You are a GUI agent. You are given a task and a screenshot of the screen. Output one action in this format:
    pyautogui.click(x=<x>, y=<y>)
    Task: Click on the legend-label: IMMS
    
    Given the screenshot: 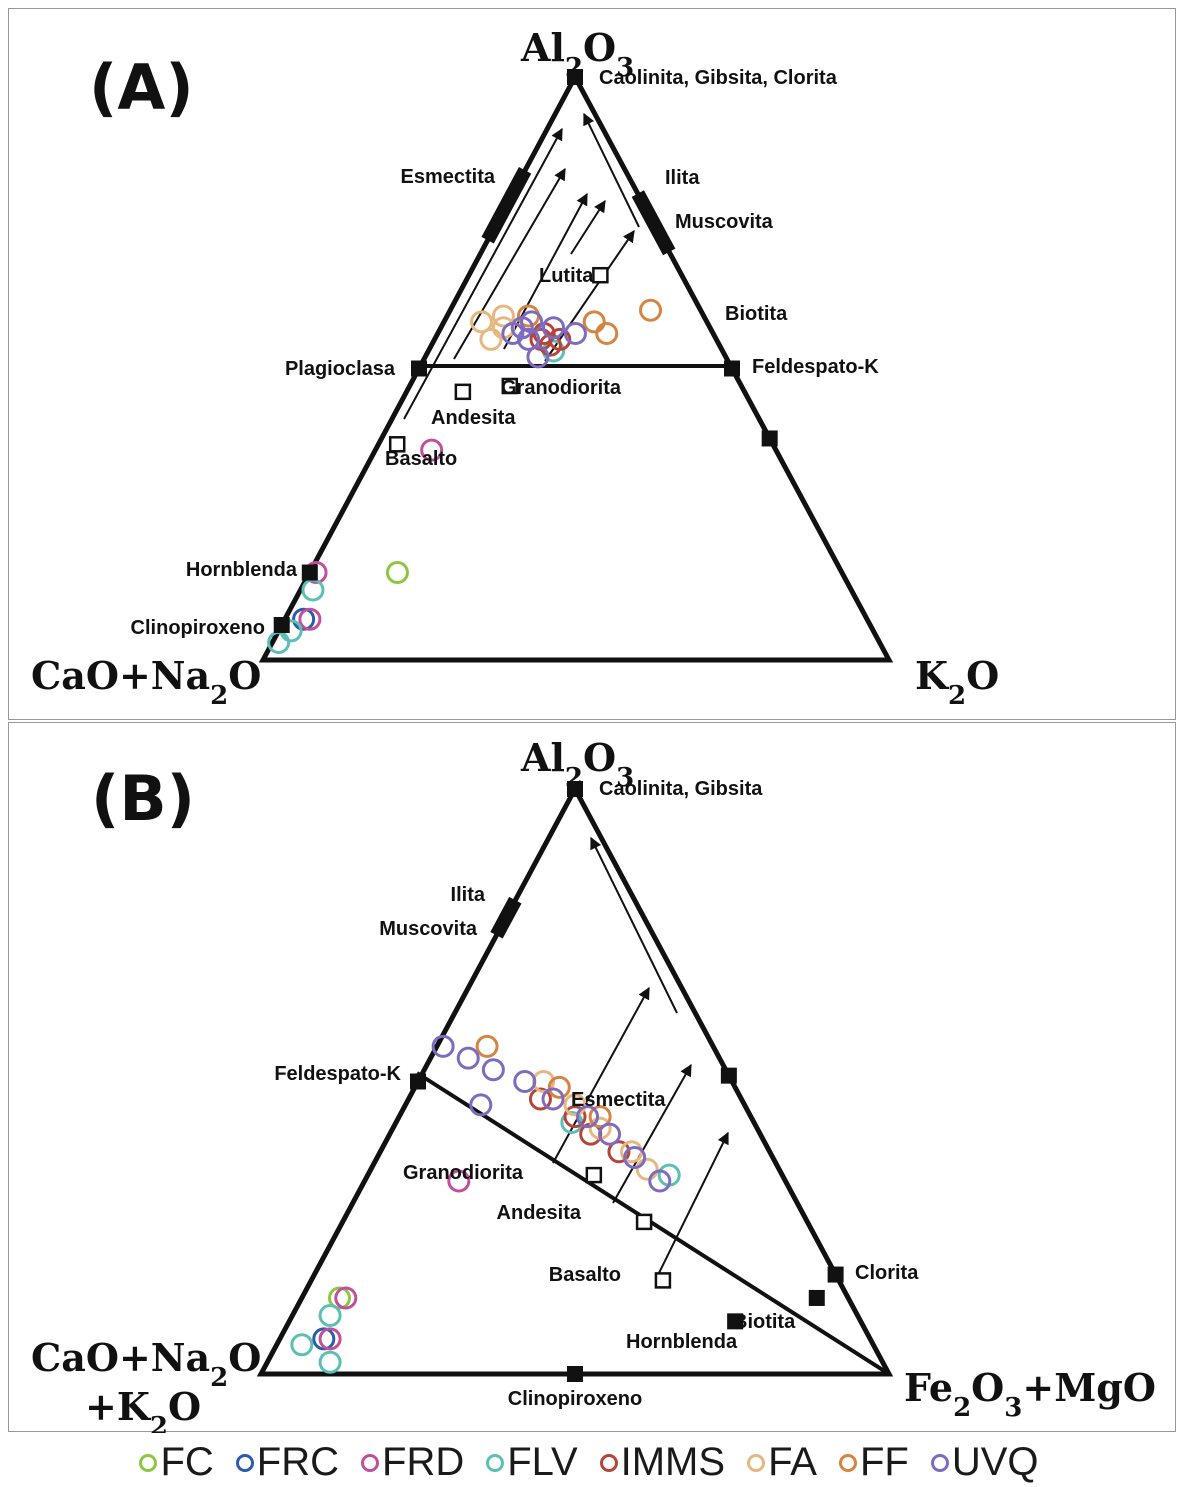 What is the action you would take?
    pyautogui.click(x=673, y=1462)
    